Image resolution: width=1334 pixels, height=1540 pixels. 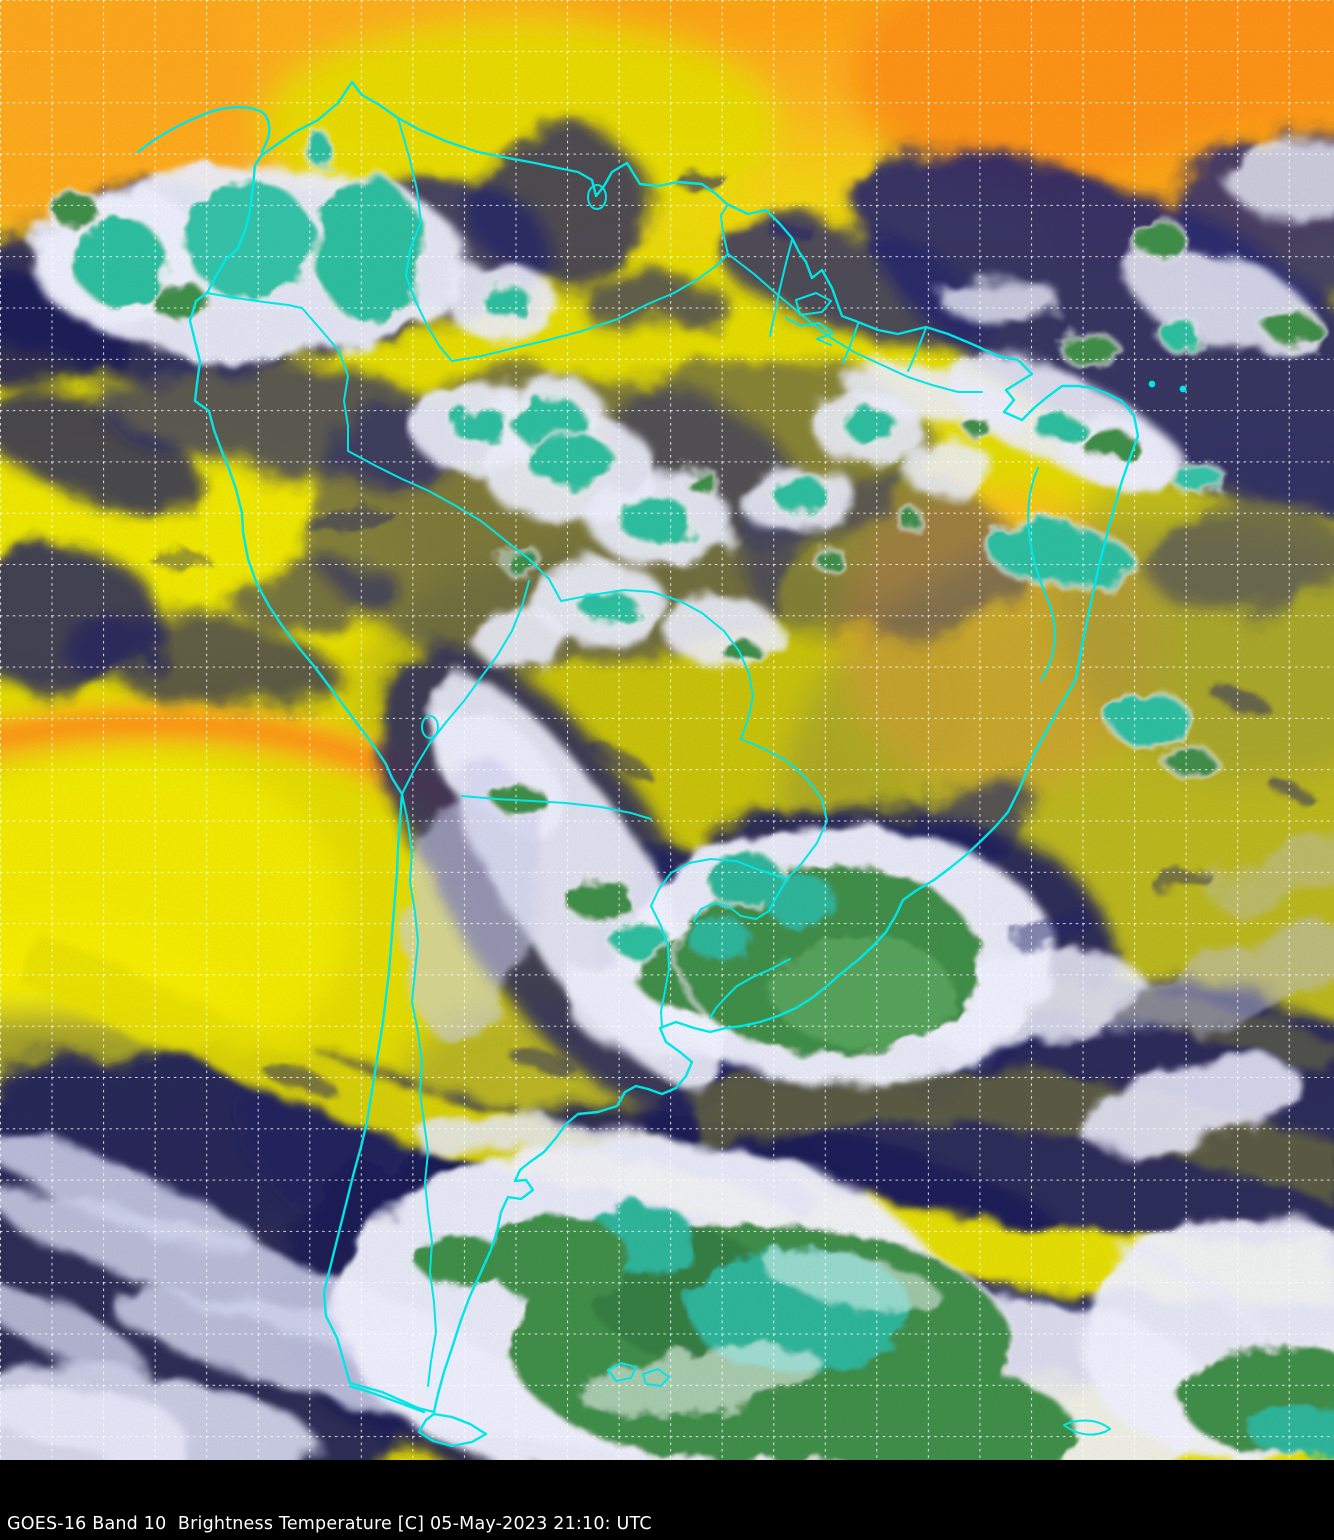 I want to click on lake-maracaibo, so click(x=597, y=197).